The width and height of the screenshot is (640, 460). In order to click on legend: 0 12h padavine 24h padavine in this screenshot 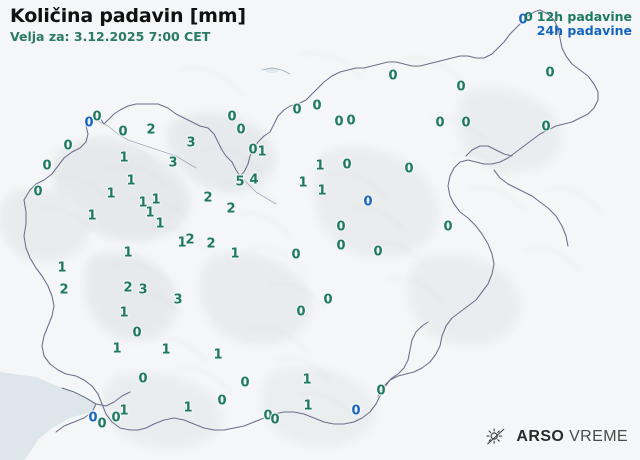, I will do `click(578, 24)`.